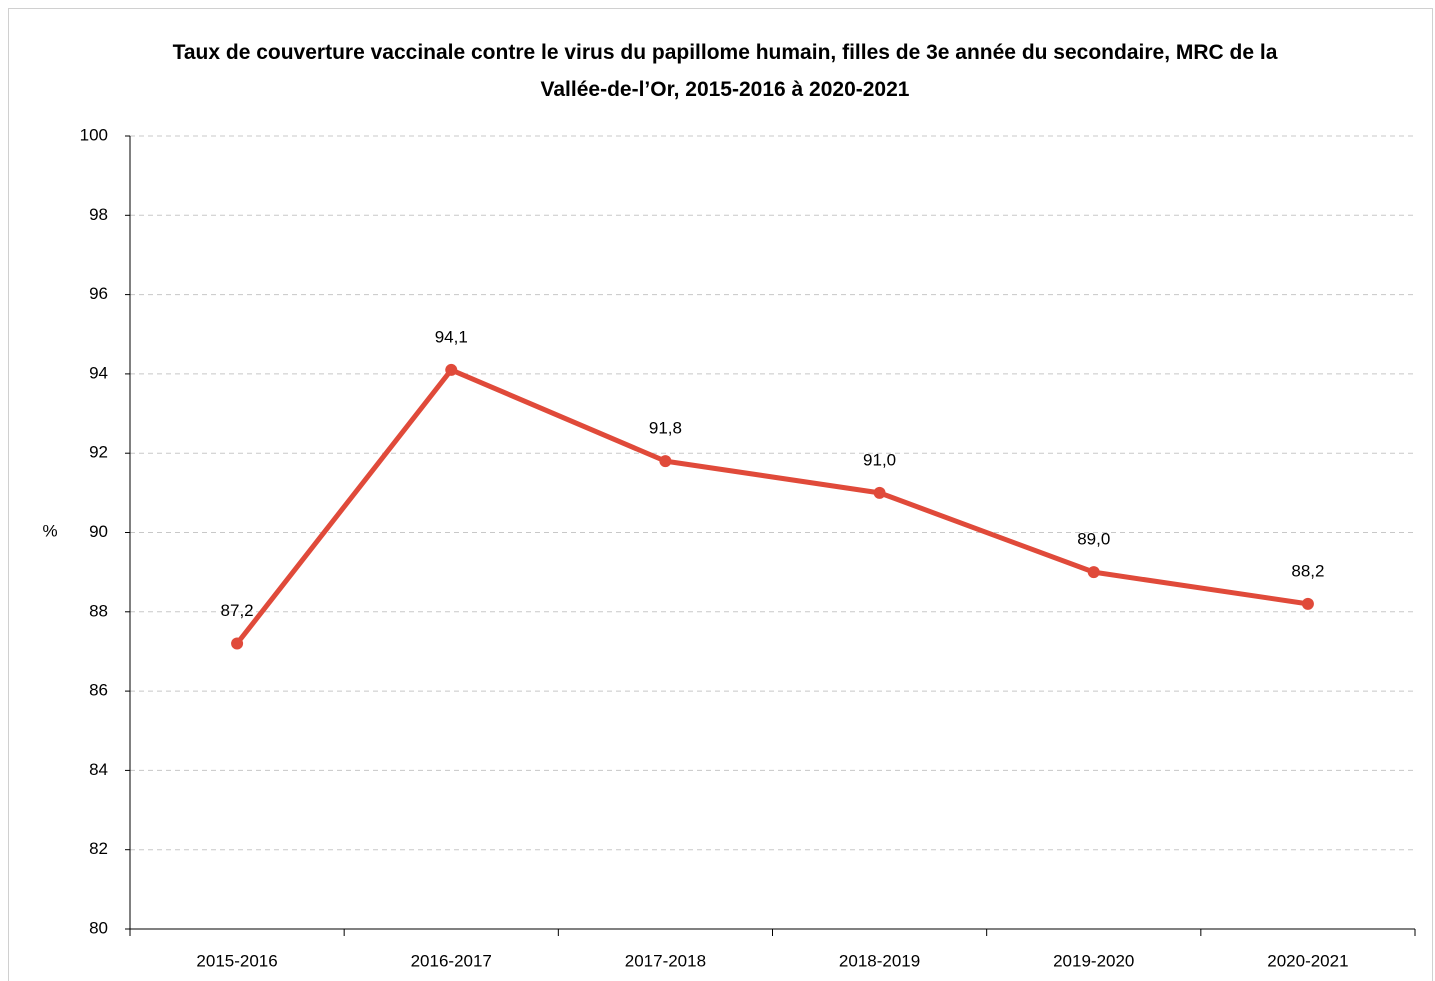 The height and width of the screenshot is (981, 1435). Describe the element at coordinates (879, 459) in the screenshot. I see `data-label: 91,0` at that location.